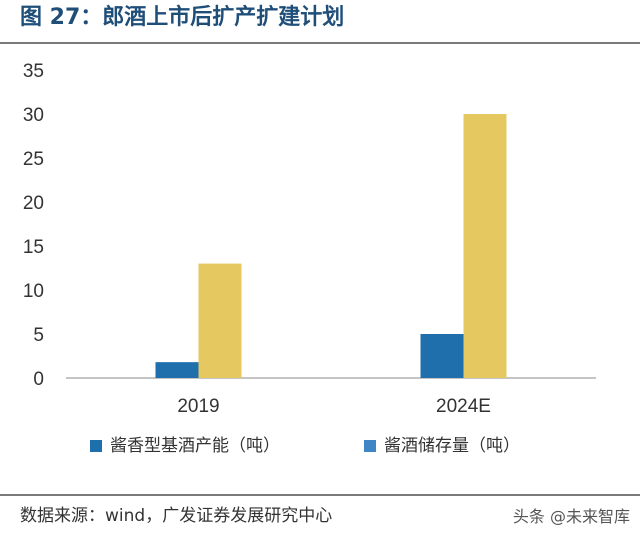 The image size is (640, 542). I want to click on legend-label-base-liquor-capacity: 酱香型基酒产能（吨）, so click(195, 446).